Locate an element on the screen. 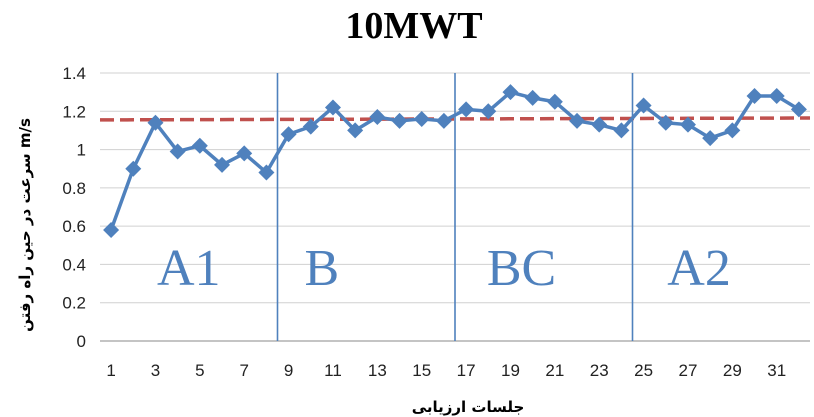 The image size is (814, 417). reference-line-layer is located at coordinates (455, 119).